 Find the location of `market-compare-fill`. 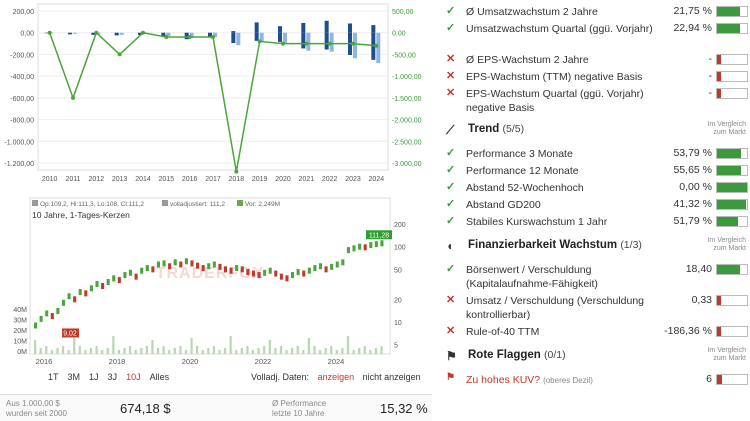

market-compare-fill is located at coordinates (729, 170).